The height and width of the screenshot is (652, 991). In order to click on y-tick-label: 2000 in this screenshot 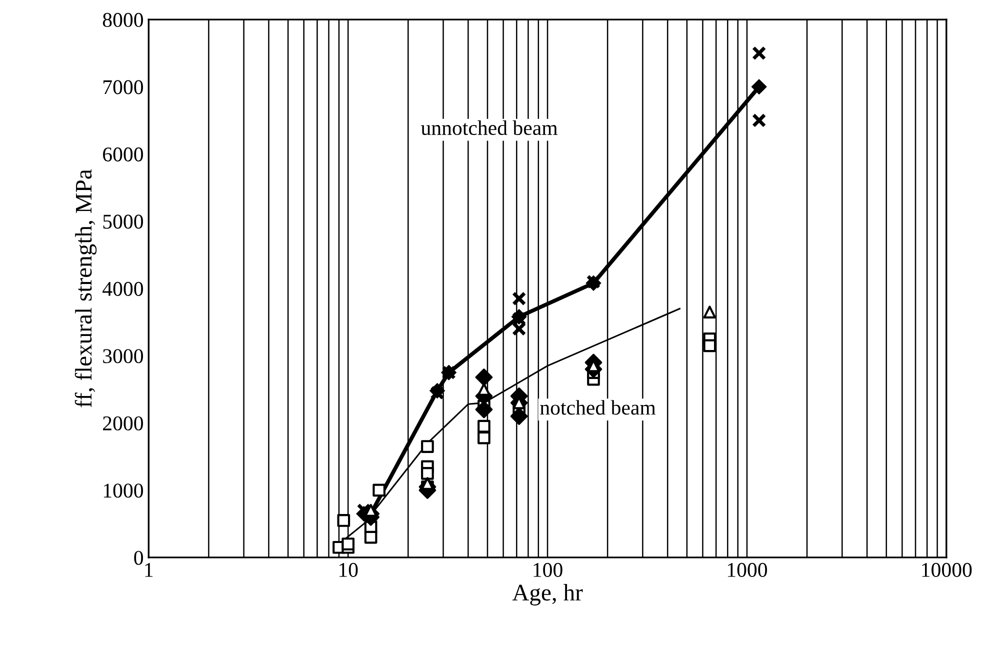, I will do `click(123, 423)`.